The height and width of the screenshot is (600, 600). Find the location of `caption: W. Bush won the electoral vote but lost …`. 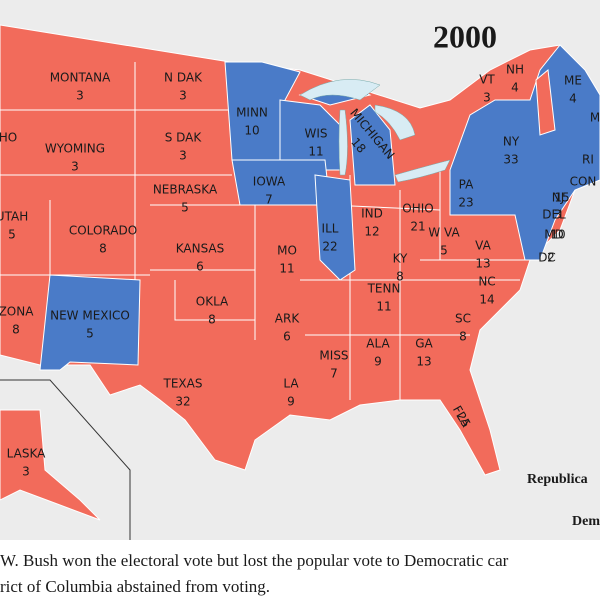

caption: W. Bush won the electoral vote but lost … is located at coordinates (254, 560).